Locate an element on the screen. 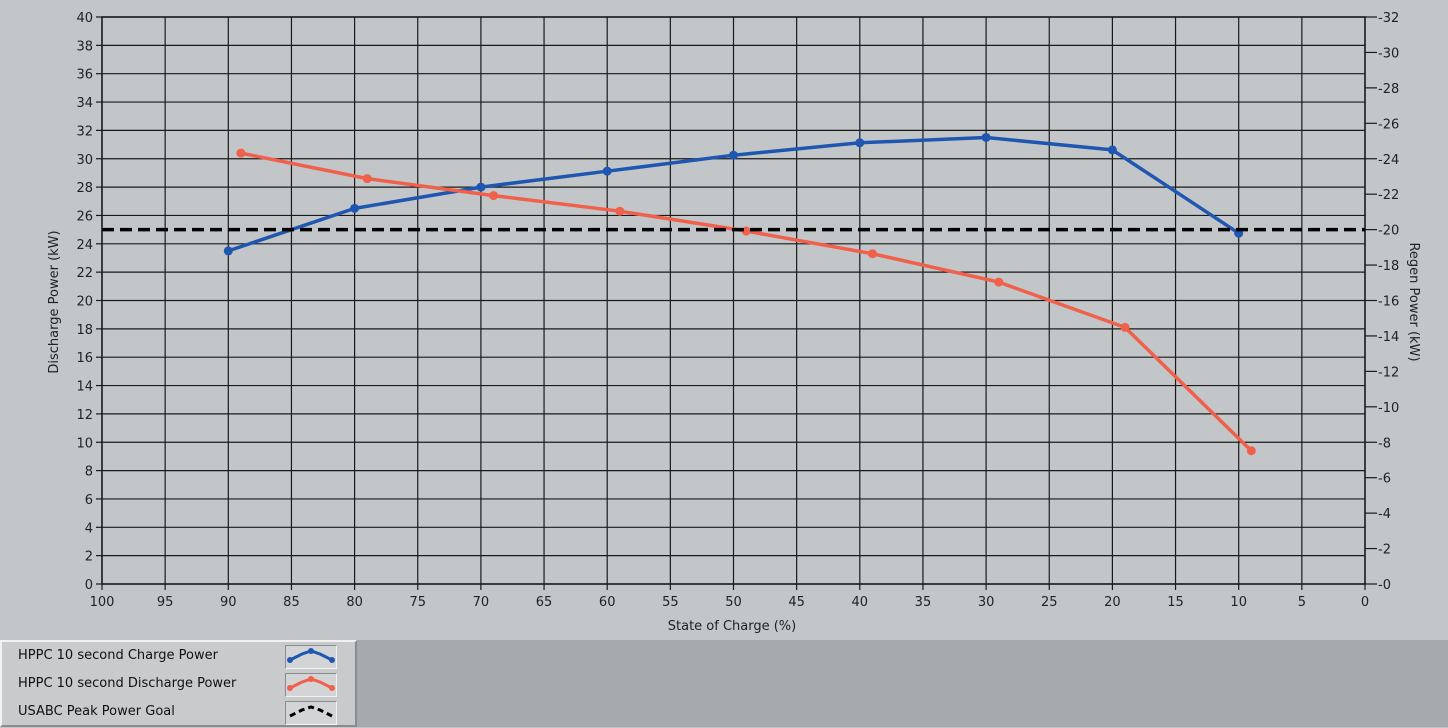 Image resolution: width=1448 pixels, height=728 pixels. y-right-tick-label: -20 is located at coordinates (1388, 231).